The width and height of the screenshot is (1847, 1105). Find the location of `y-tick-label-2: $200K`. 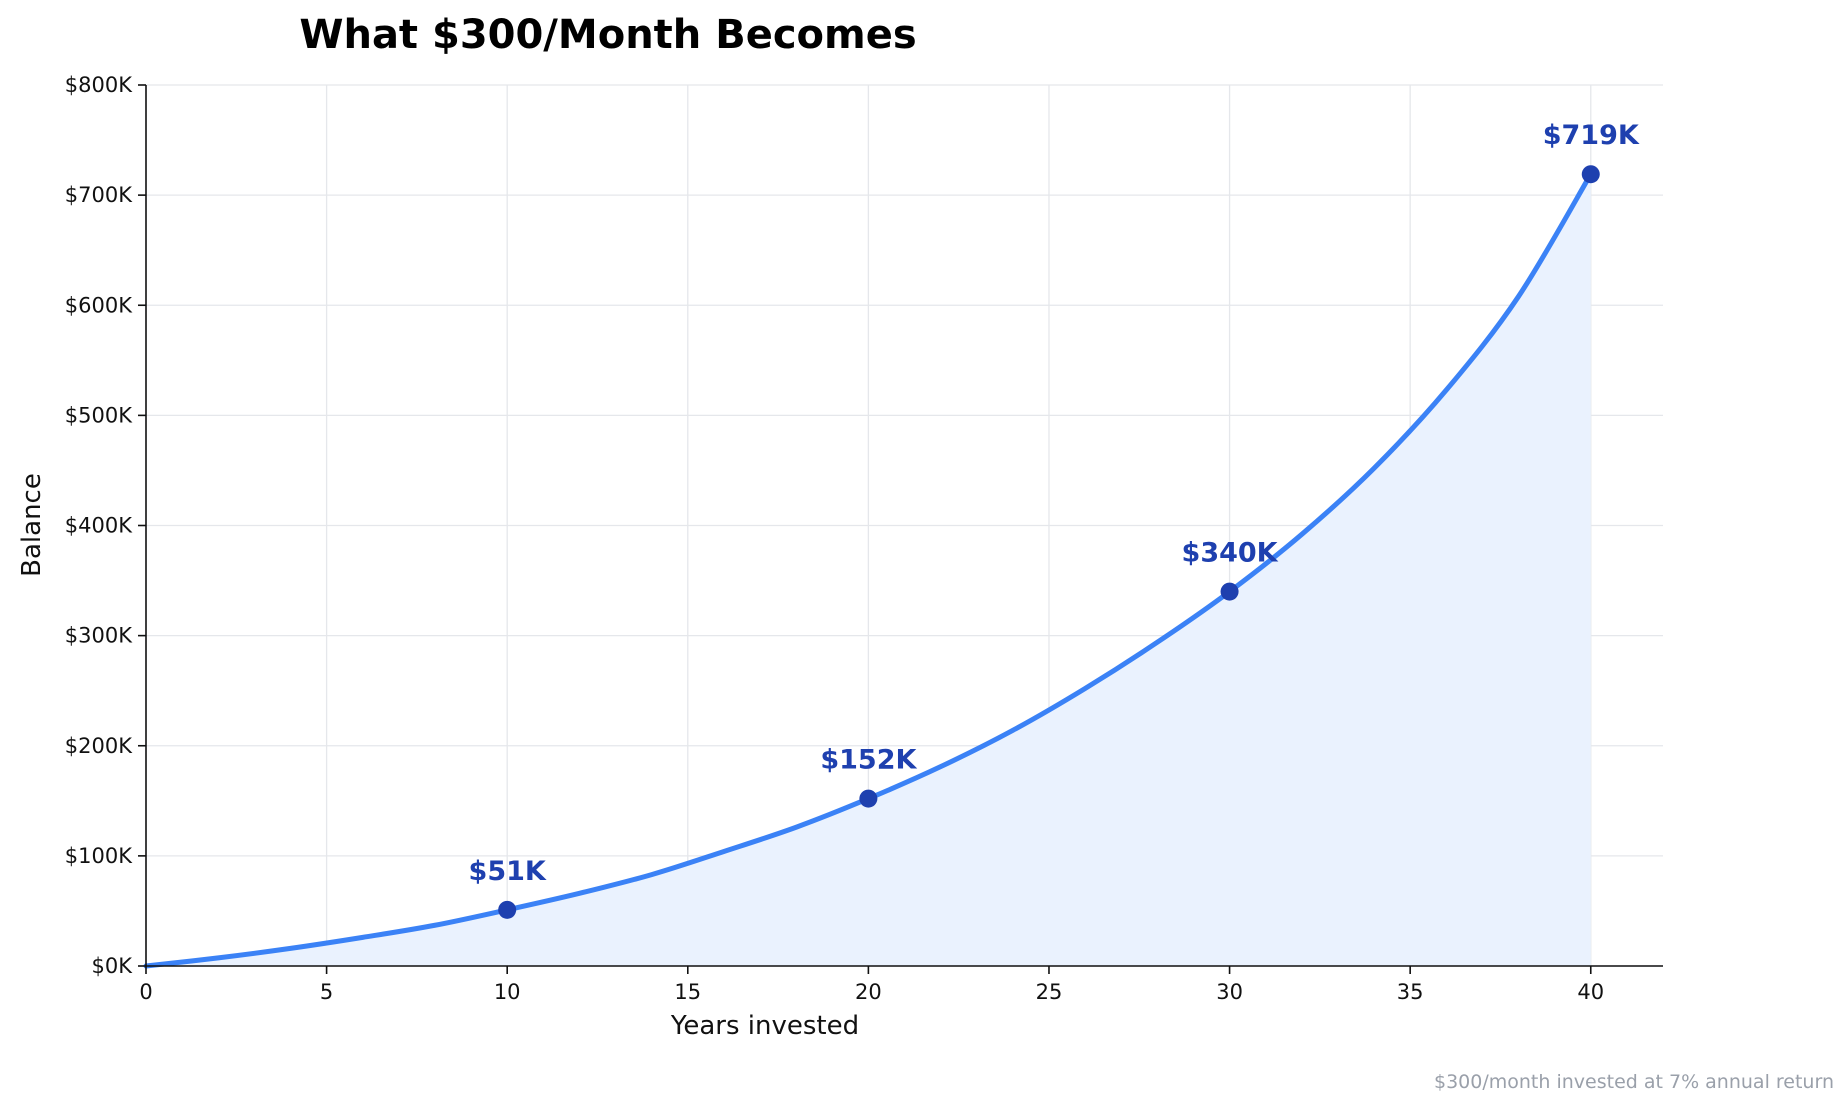

y-tick-label-2: $200K is located at coordinates (99, 746).